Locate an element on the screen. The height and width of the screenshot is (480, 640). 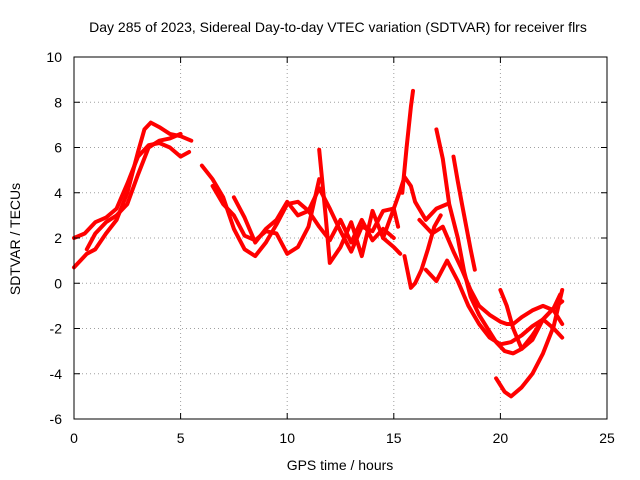
y-tick-label: -6 is located at coordinates (56, 419).